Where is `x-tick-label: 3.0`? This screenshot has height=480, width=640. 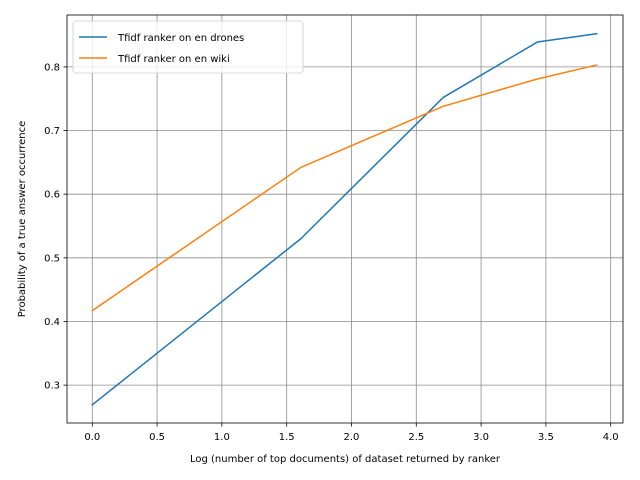 x-tick-label: 3.0 is located at coordinates (481, 437).